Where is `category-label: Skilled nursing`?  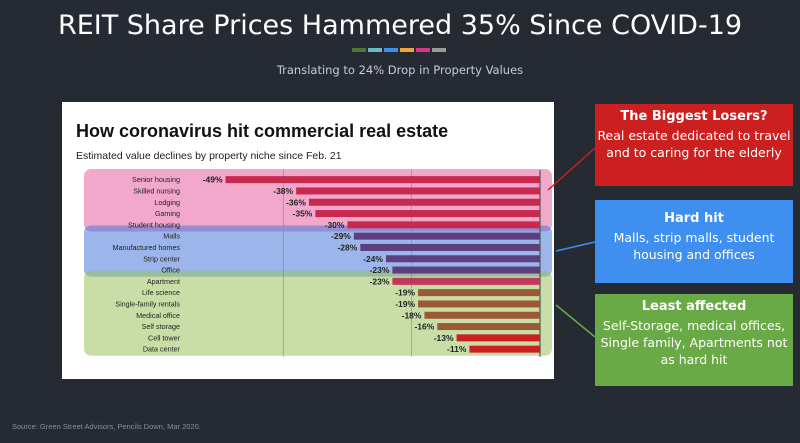
category-label: Skilled nursing is located at coordinates (156, 190).